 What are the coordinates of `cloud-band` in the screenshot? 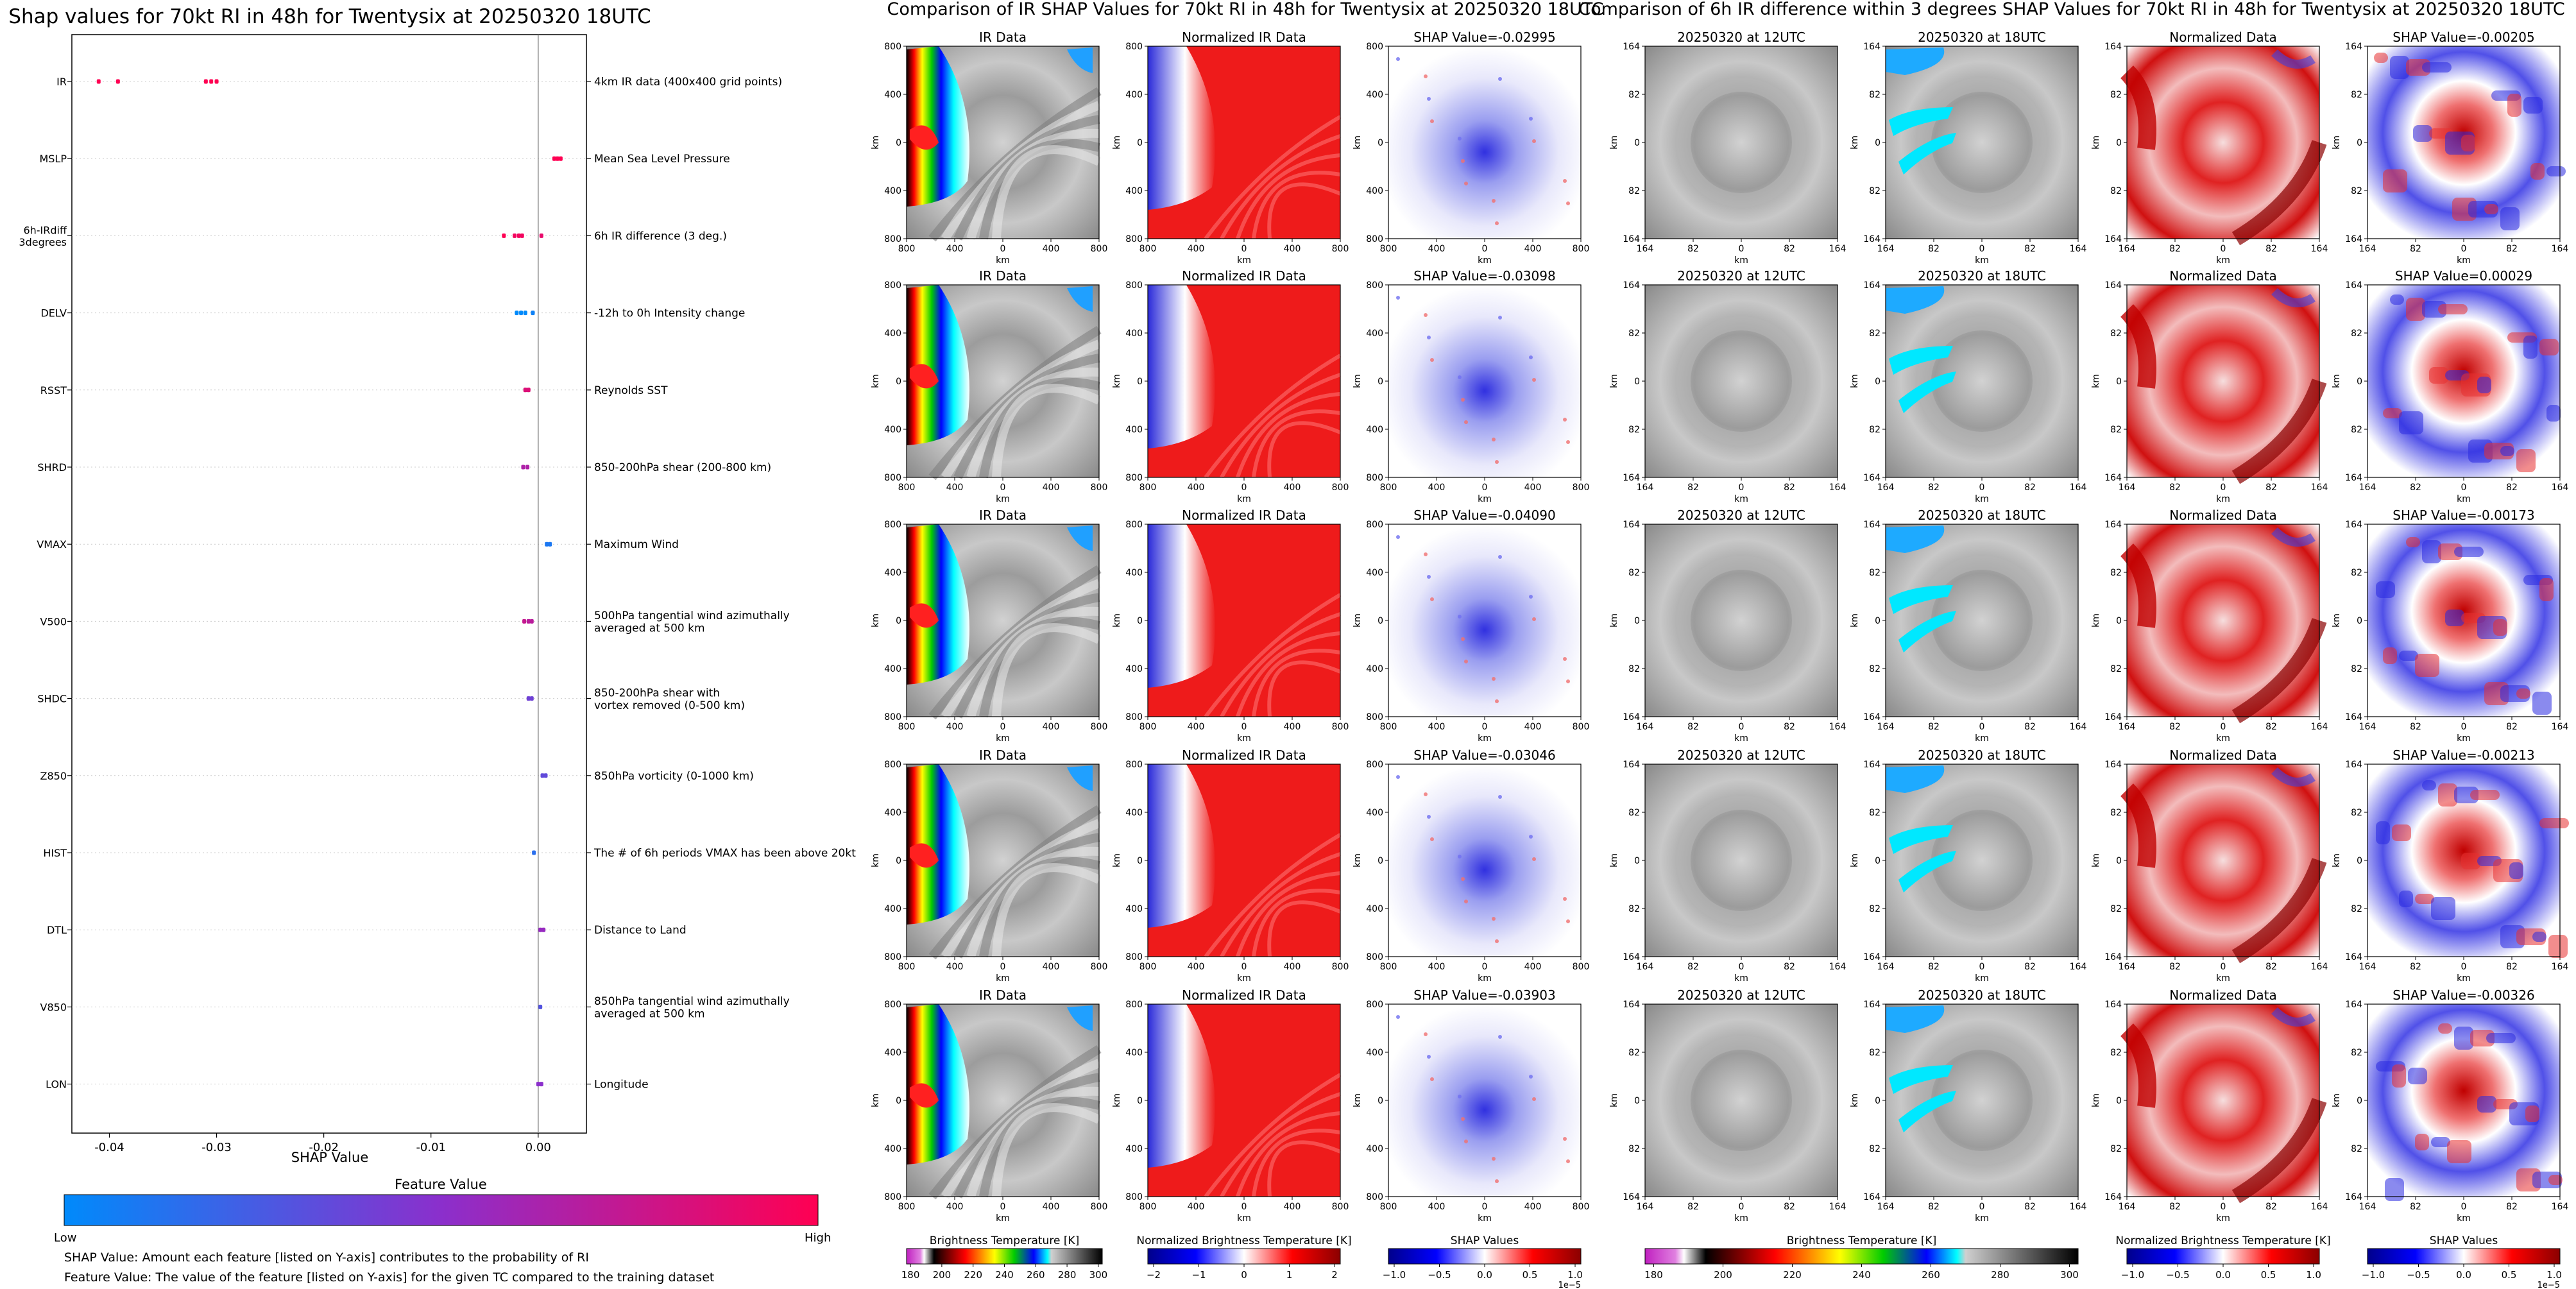 It's located at (1046, 431).